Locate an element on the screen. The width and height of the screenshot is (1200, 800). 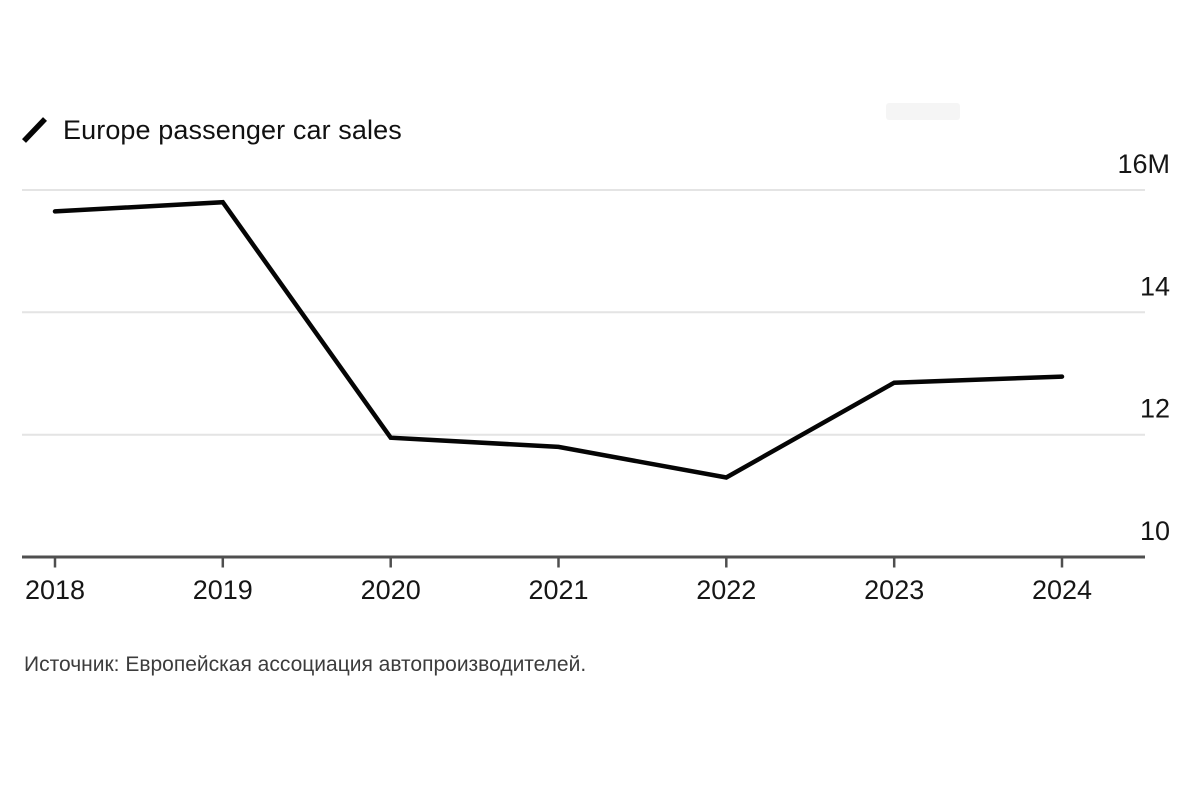
x-axis-label: 2023 is located at coordinates (894, 590).